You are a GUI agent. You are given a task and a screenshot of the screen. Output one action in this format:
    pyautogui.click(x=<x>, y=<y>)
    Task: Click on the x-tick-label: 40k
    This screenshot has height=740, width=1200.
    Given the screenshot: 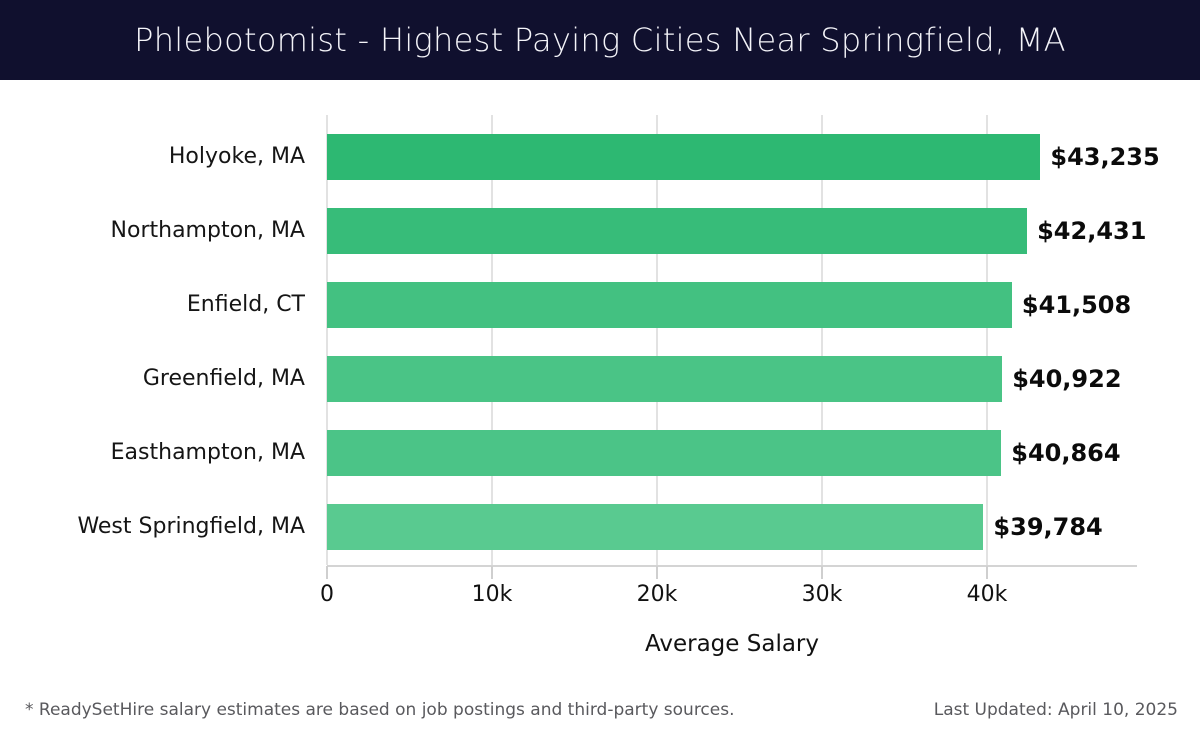 What is the action you would take?
    pyautogui.click(x=987, y=594)
    